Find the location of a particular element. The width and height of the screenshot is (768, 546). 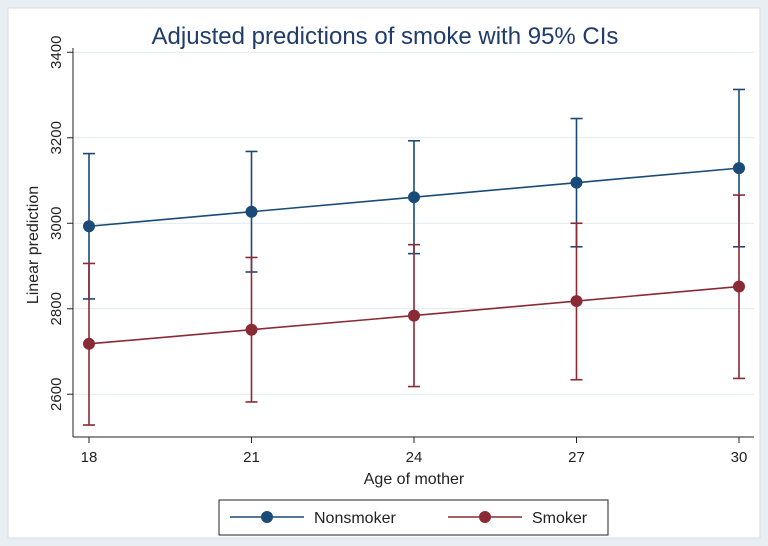

x-tick-label-24: 24 is located at coordinates (414, 457).